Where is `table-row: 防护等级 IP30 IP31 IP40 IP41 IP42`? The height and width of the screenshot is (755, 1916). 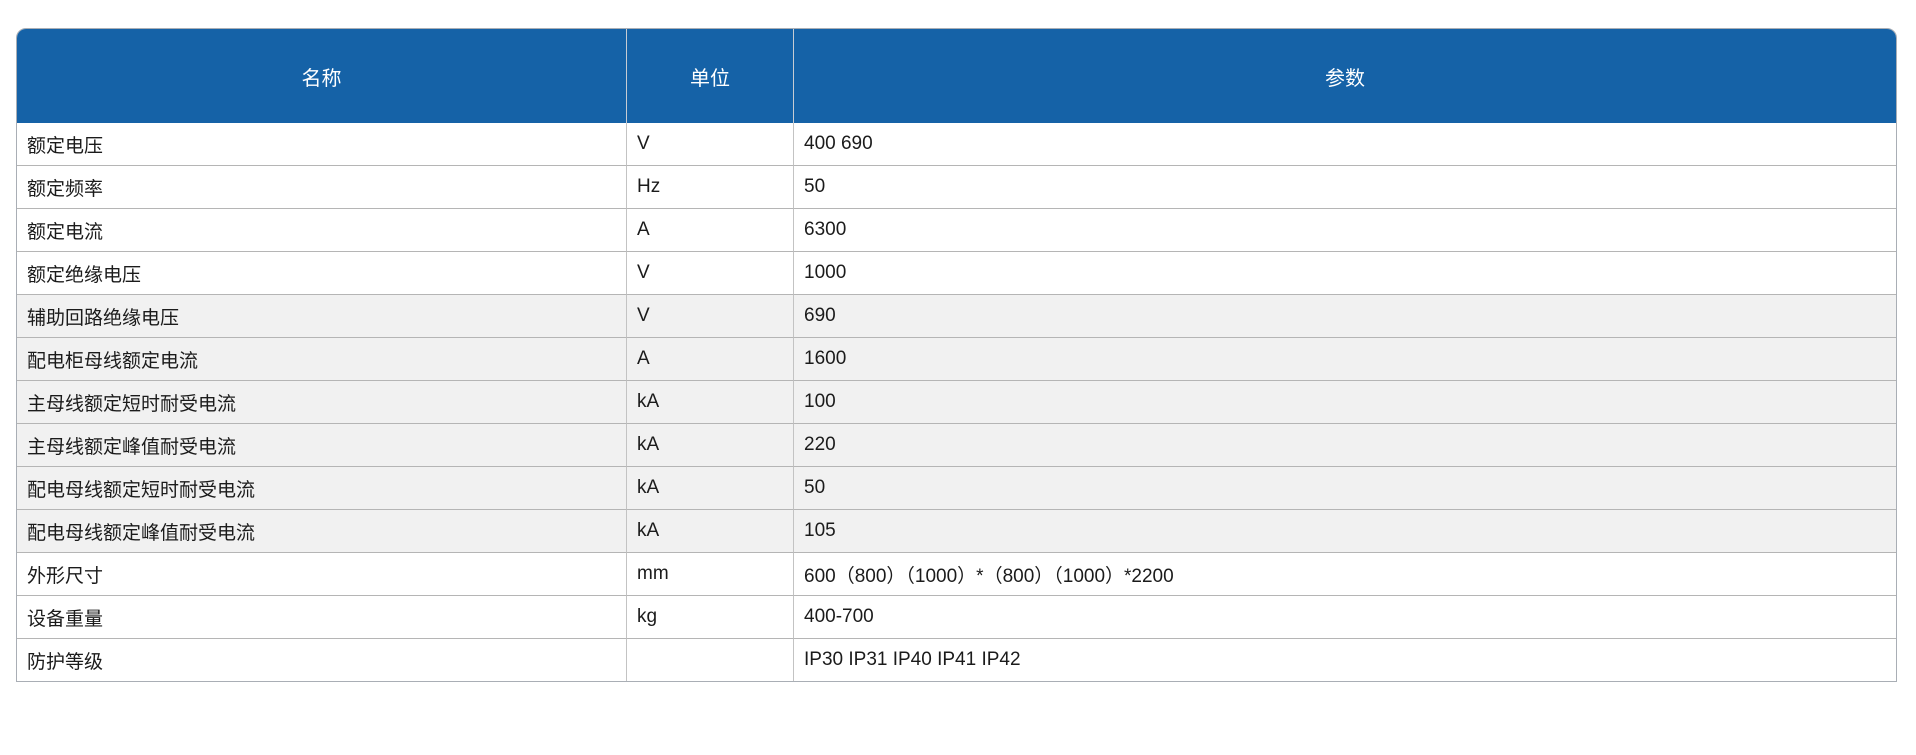
table-row: 防护等级 IP30 IP31 IP40 IP41 IP42 is located at coordinates (956, 660).